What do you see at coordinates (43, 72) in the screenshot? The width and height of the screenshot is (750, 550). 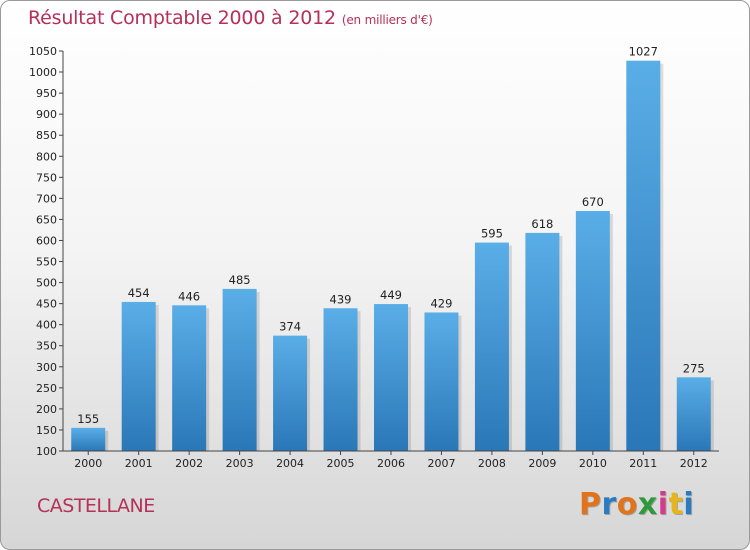 I see `y-tick-label: 1000` at bounding box center [43, 72].